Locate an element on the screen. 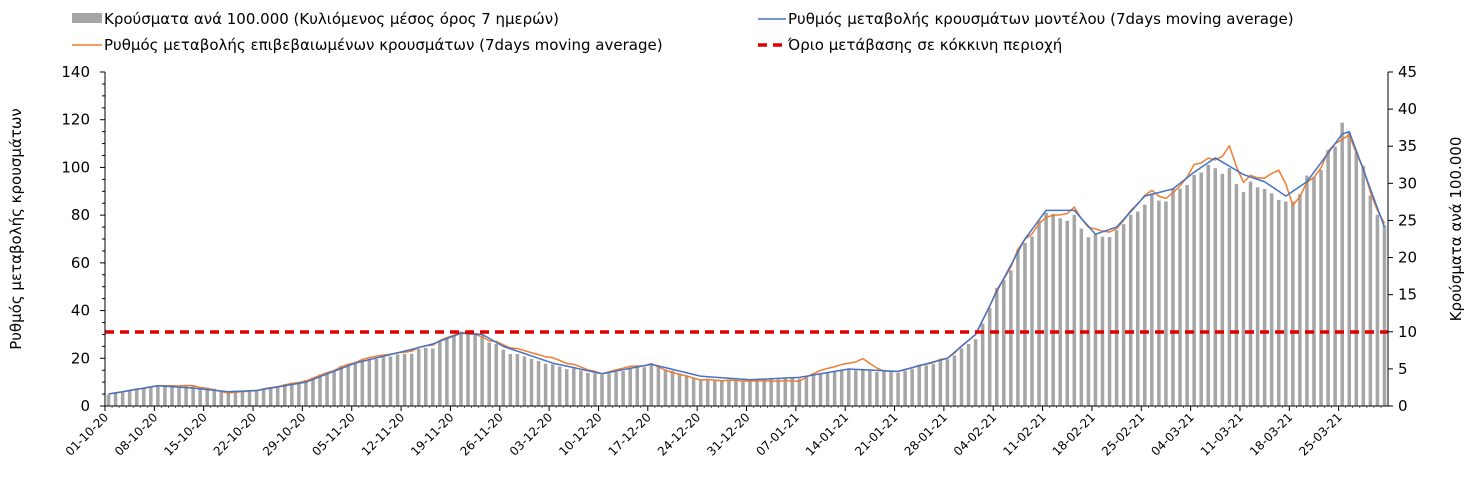 This screenshot has width=1478, height=484. x-tick-label: 11-02-21 is located at coordinates (1024, 434).